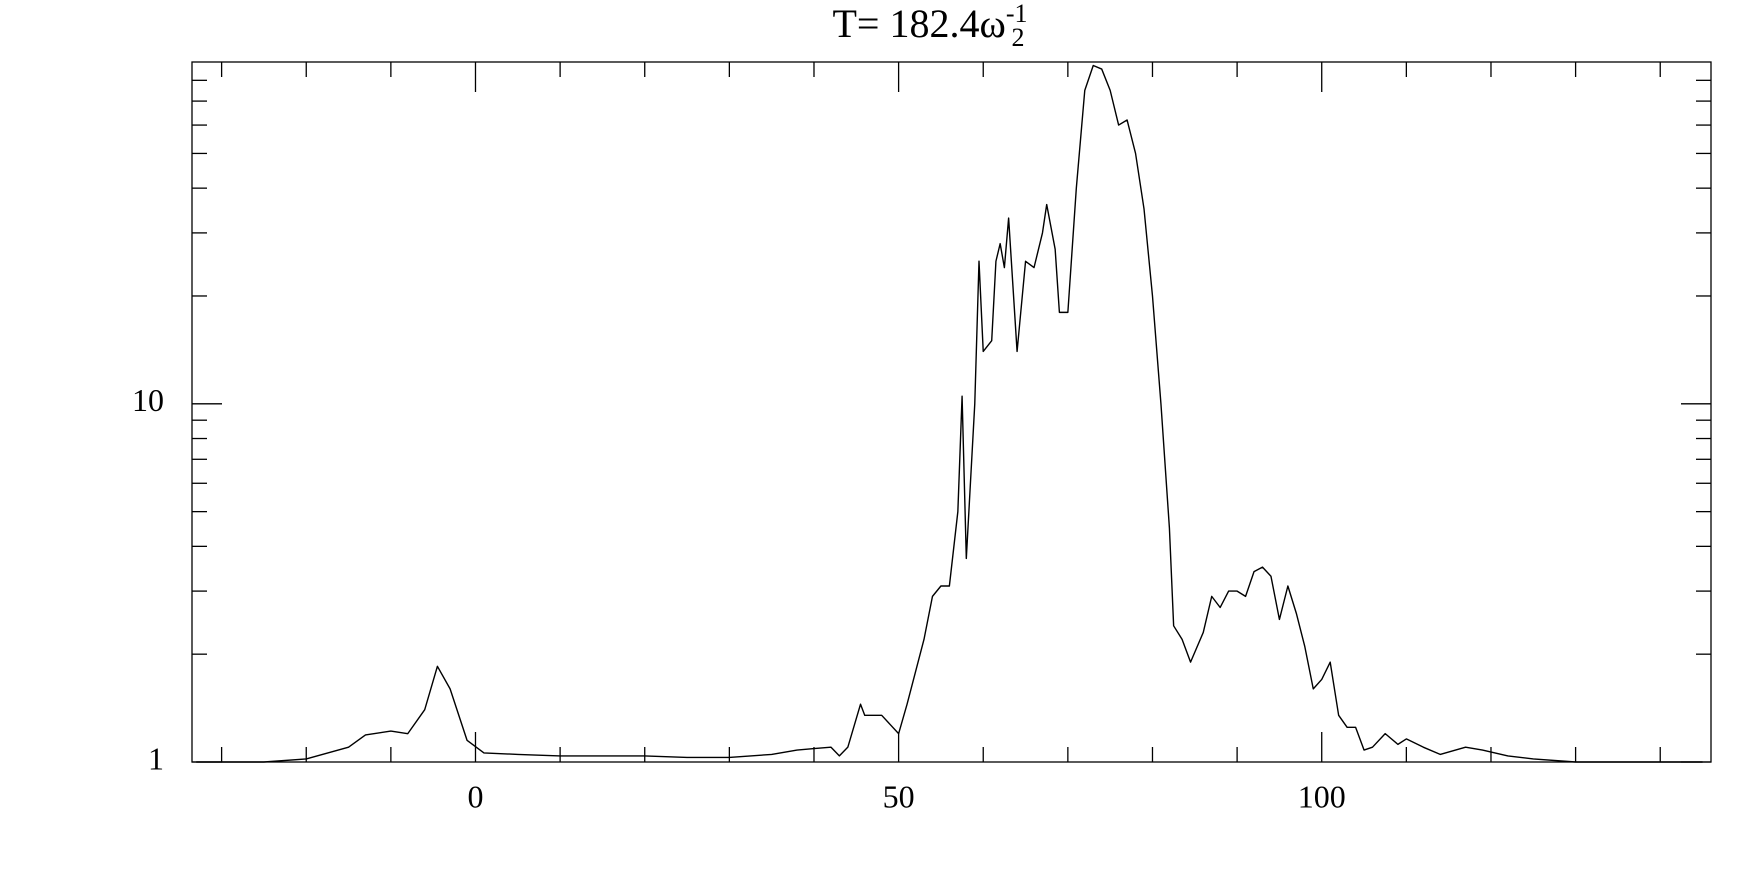  I want to click on y-tick-label: 1, so click(156, 758).